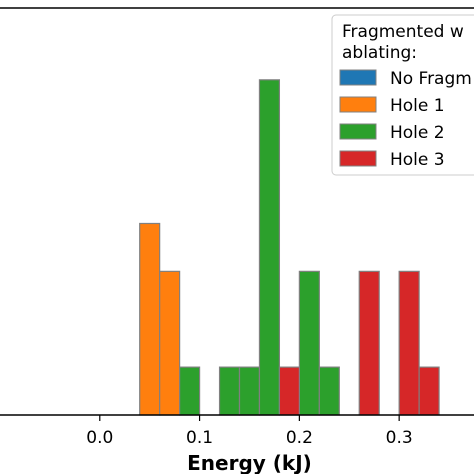 The height and width of the screenshot is (474, 474). I want to click on x-tick-label: 0.3, so click(399, 438).